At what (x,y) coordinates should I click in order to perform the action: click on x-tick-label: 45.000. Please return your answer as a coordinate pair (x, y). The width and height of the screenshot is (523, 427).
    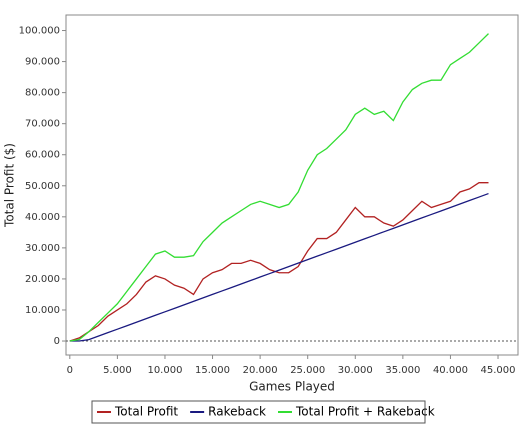
    Looking at the image, I should click on (498, 370).